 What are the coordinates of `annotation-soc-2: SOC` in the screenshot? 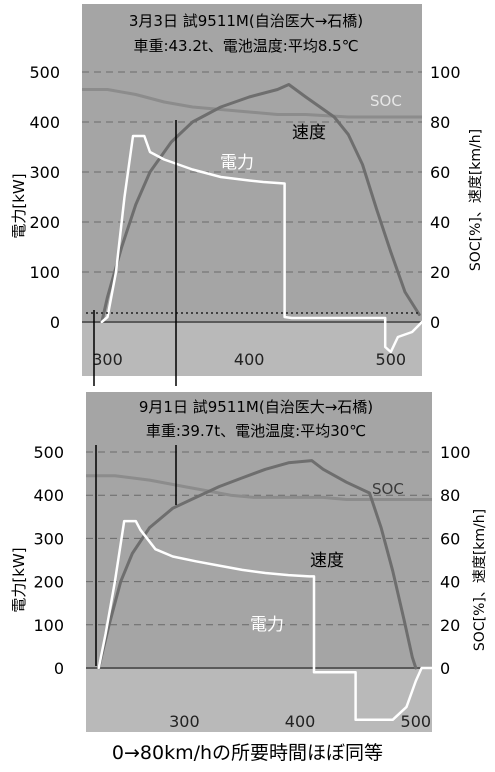 It's located at (388, 489).